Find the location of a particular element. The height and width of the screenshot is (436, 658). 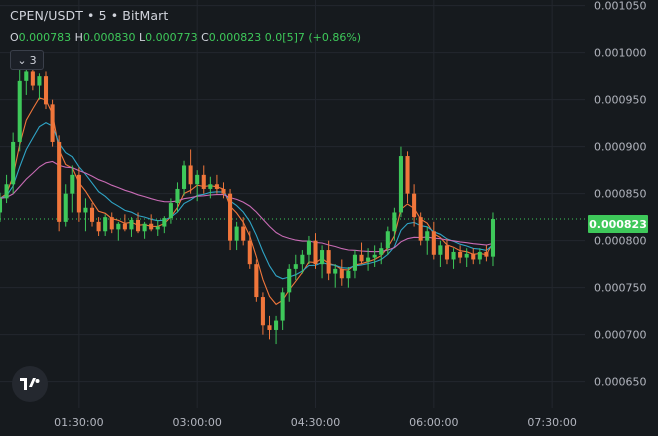

y-tick-label: 0.000750 is located at coordinates (620, 288).